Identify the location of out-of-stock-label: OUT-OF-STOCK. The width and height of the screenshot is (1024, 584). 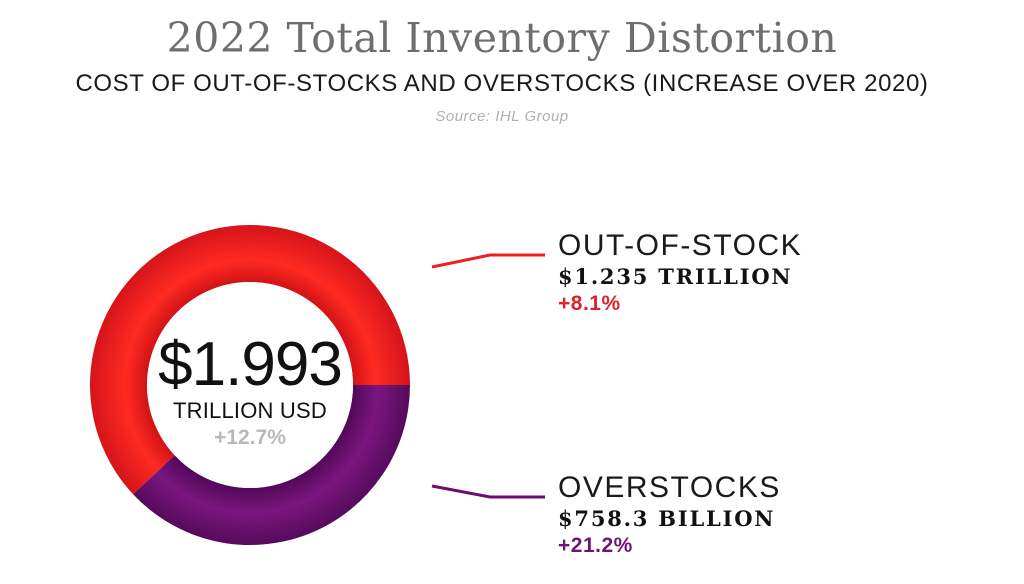
(680, 245).